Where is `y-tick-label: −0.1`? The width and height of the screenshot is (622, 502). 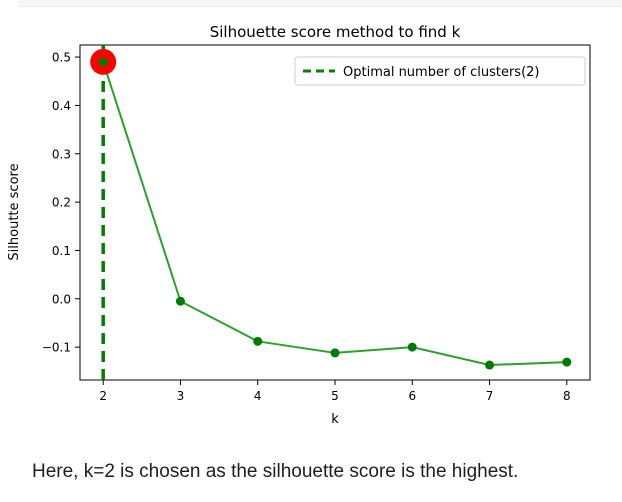 y-tick-label: −0.1 is located at coordinates (56, 348).